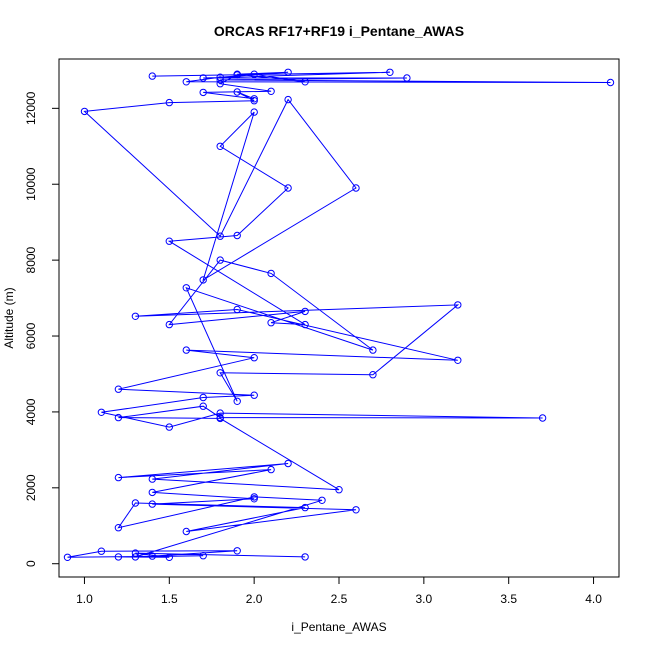 The height and width of the screenshot is (650, 650). Describe the element at coordinates (339, 599) in the screenshot. I see `x-tick-label: 2.5` at that location.